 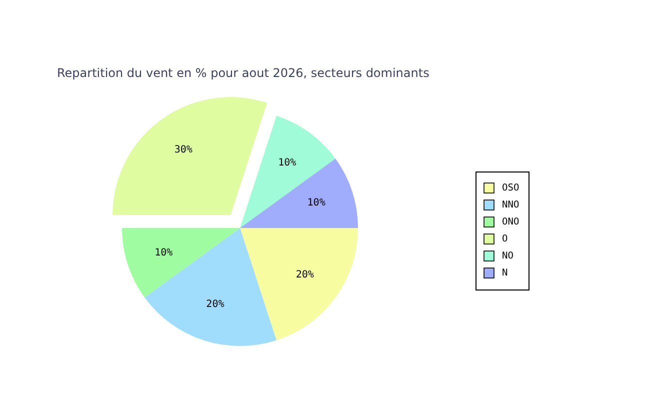 What do you see at coordinates (183, 150) in the screenshot?
I see `data-label: 30%` at bounding box center [183, 150].